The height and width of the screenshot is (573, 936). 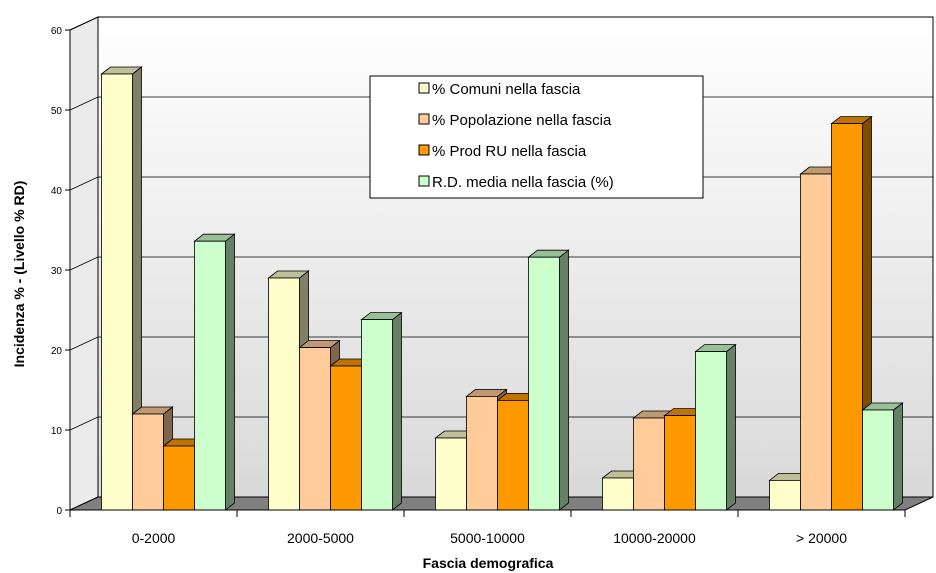 I want to click on y-tick-label: 10, so click(x=57, y=431).